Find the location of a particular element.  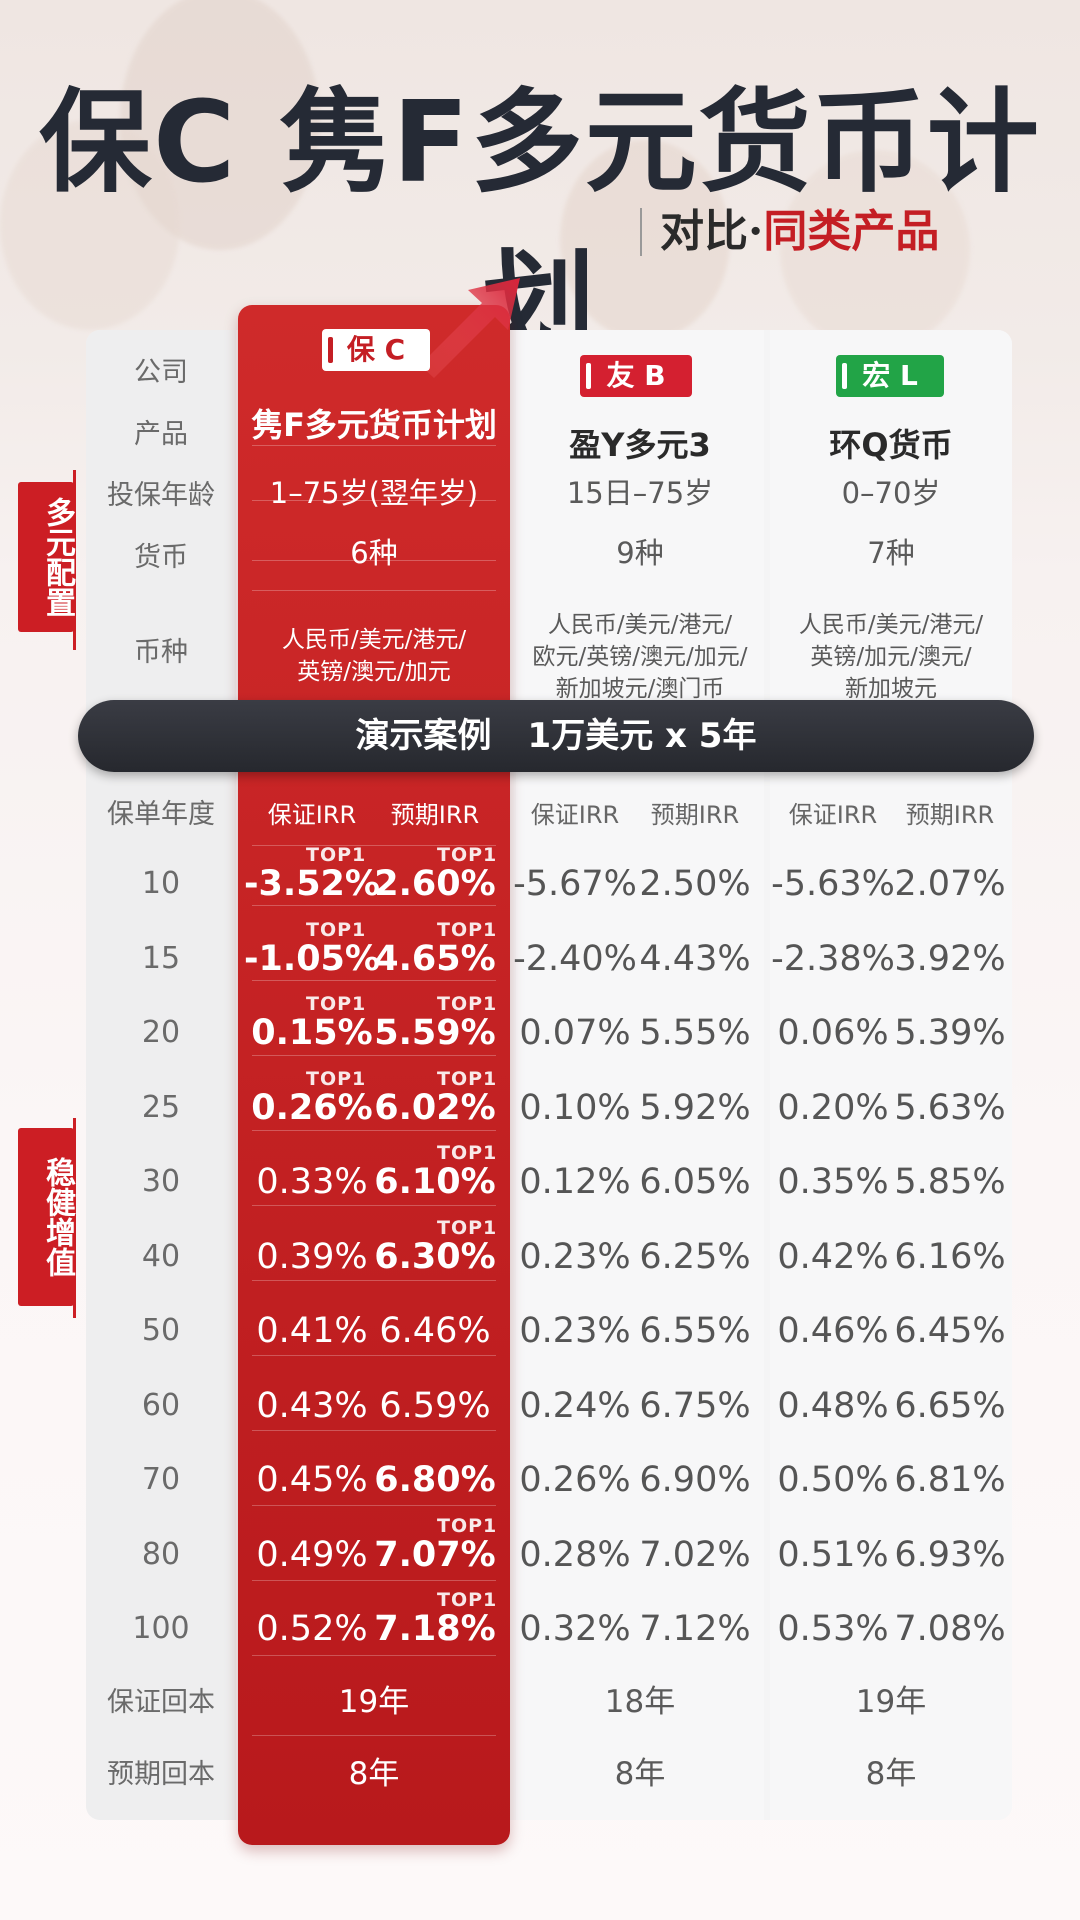

row-label-expected-payback: 预期回本 is located at coordinates (161, 1774).